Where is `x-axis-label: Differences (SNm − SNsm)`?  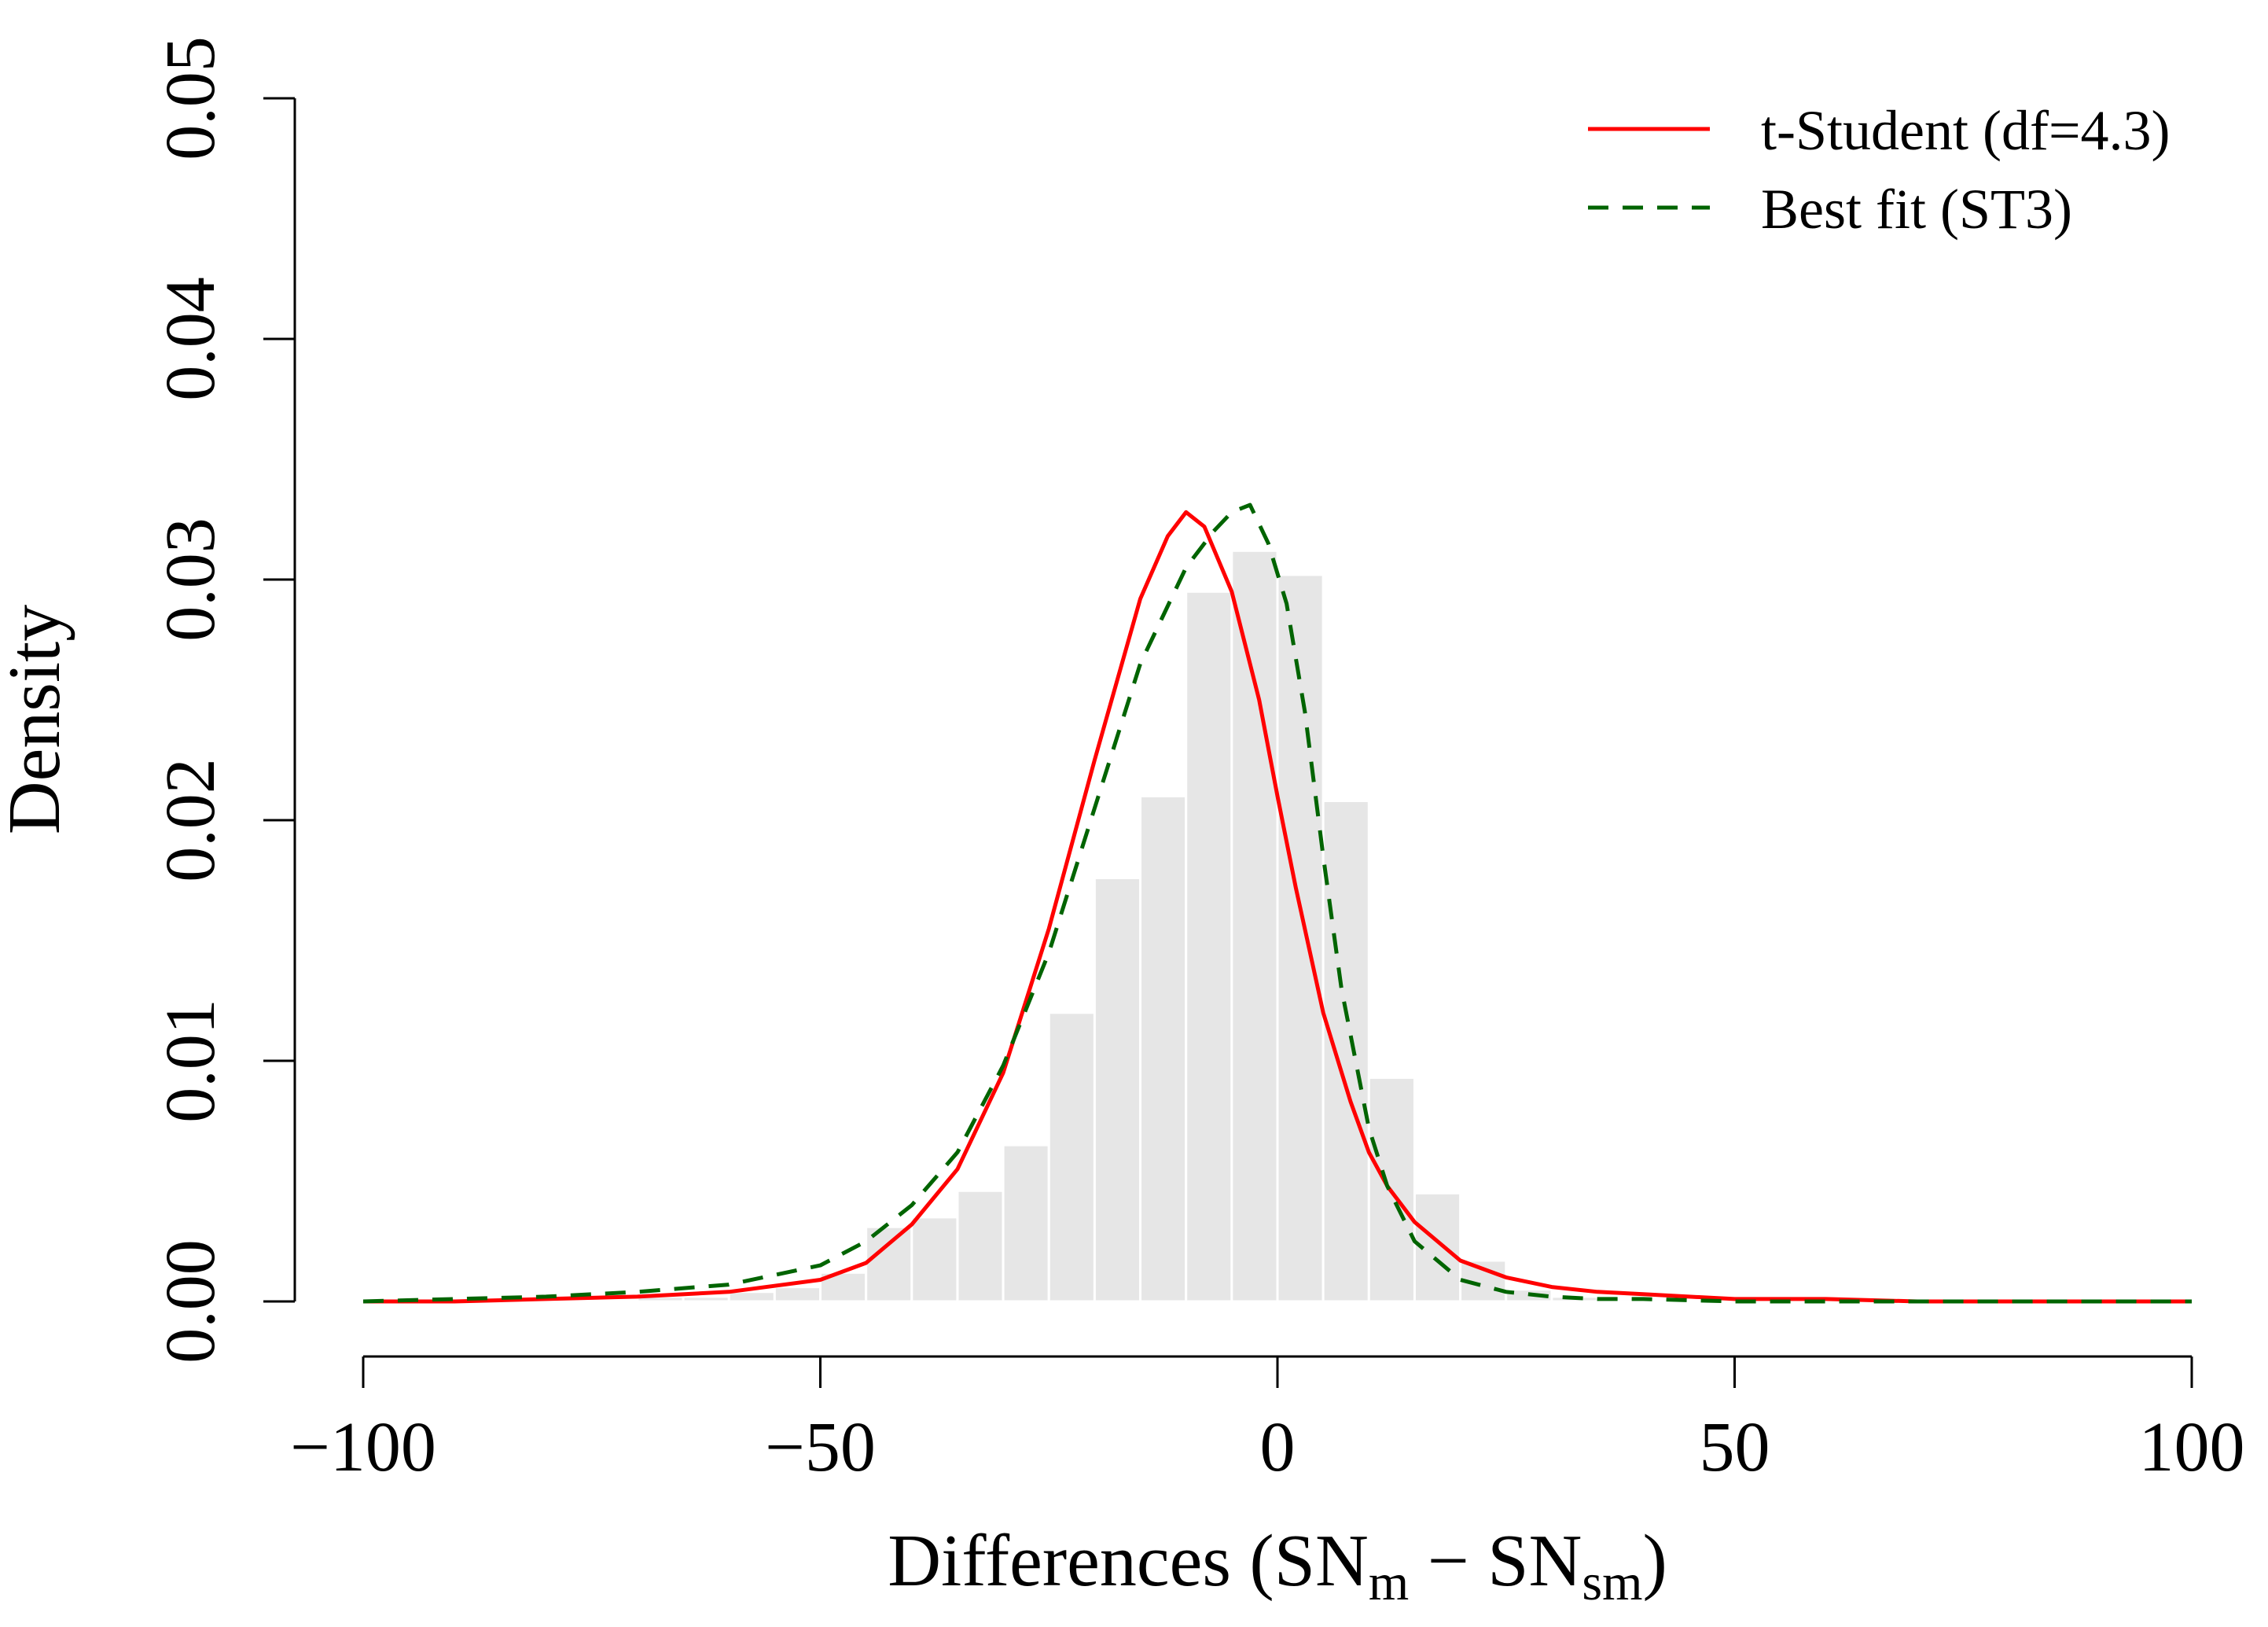 x-axis-label: Differences (SNm − SNsm) is located at coordinates (1278, 1565).